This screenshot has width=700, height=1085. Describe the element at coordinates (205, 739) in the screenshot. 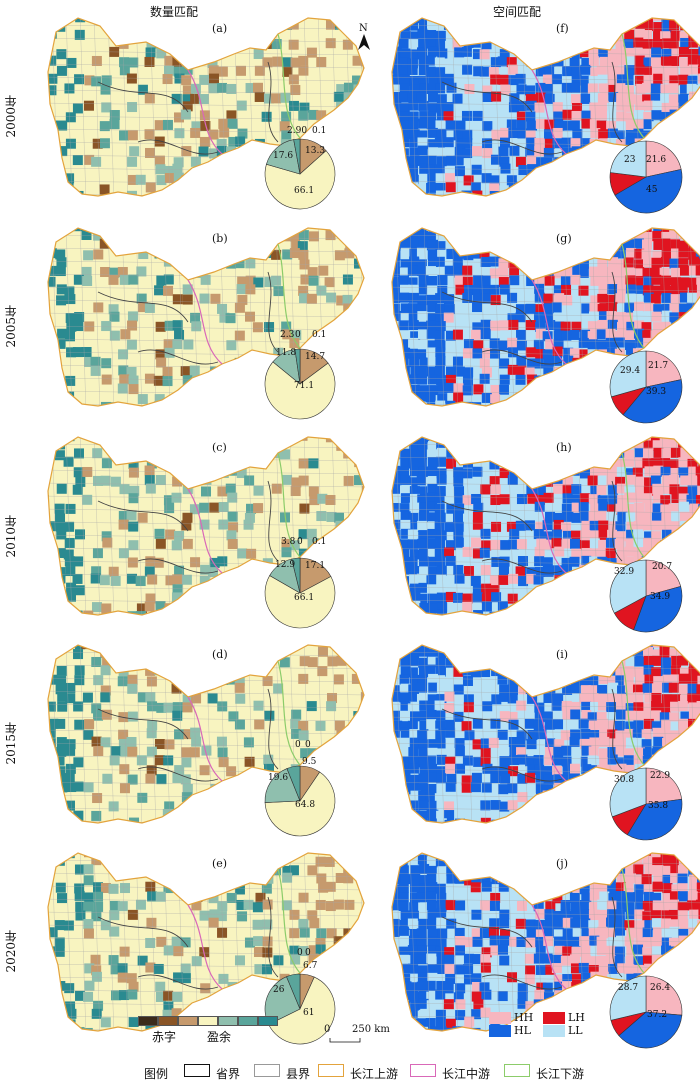

I see `middle-reach-boundary` at that location.